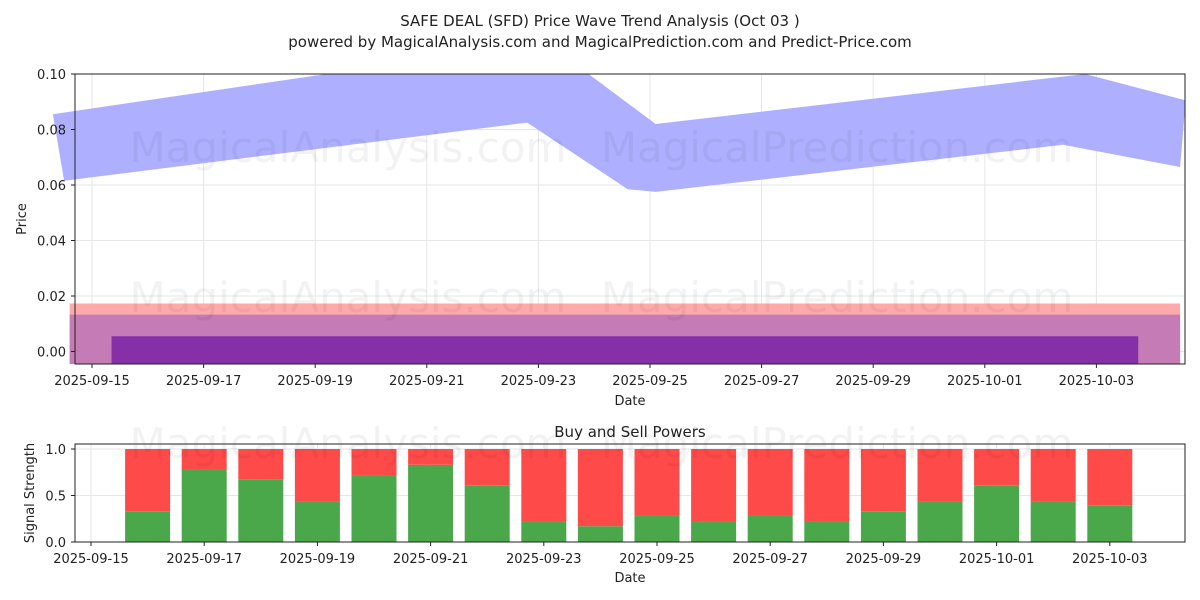 The width and height of the screenshot is (1200, 600). I want to click on bottom-x-tick-label: 2025-09-23, so click(544, 559).